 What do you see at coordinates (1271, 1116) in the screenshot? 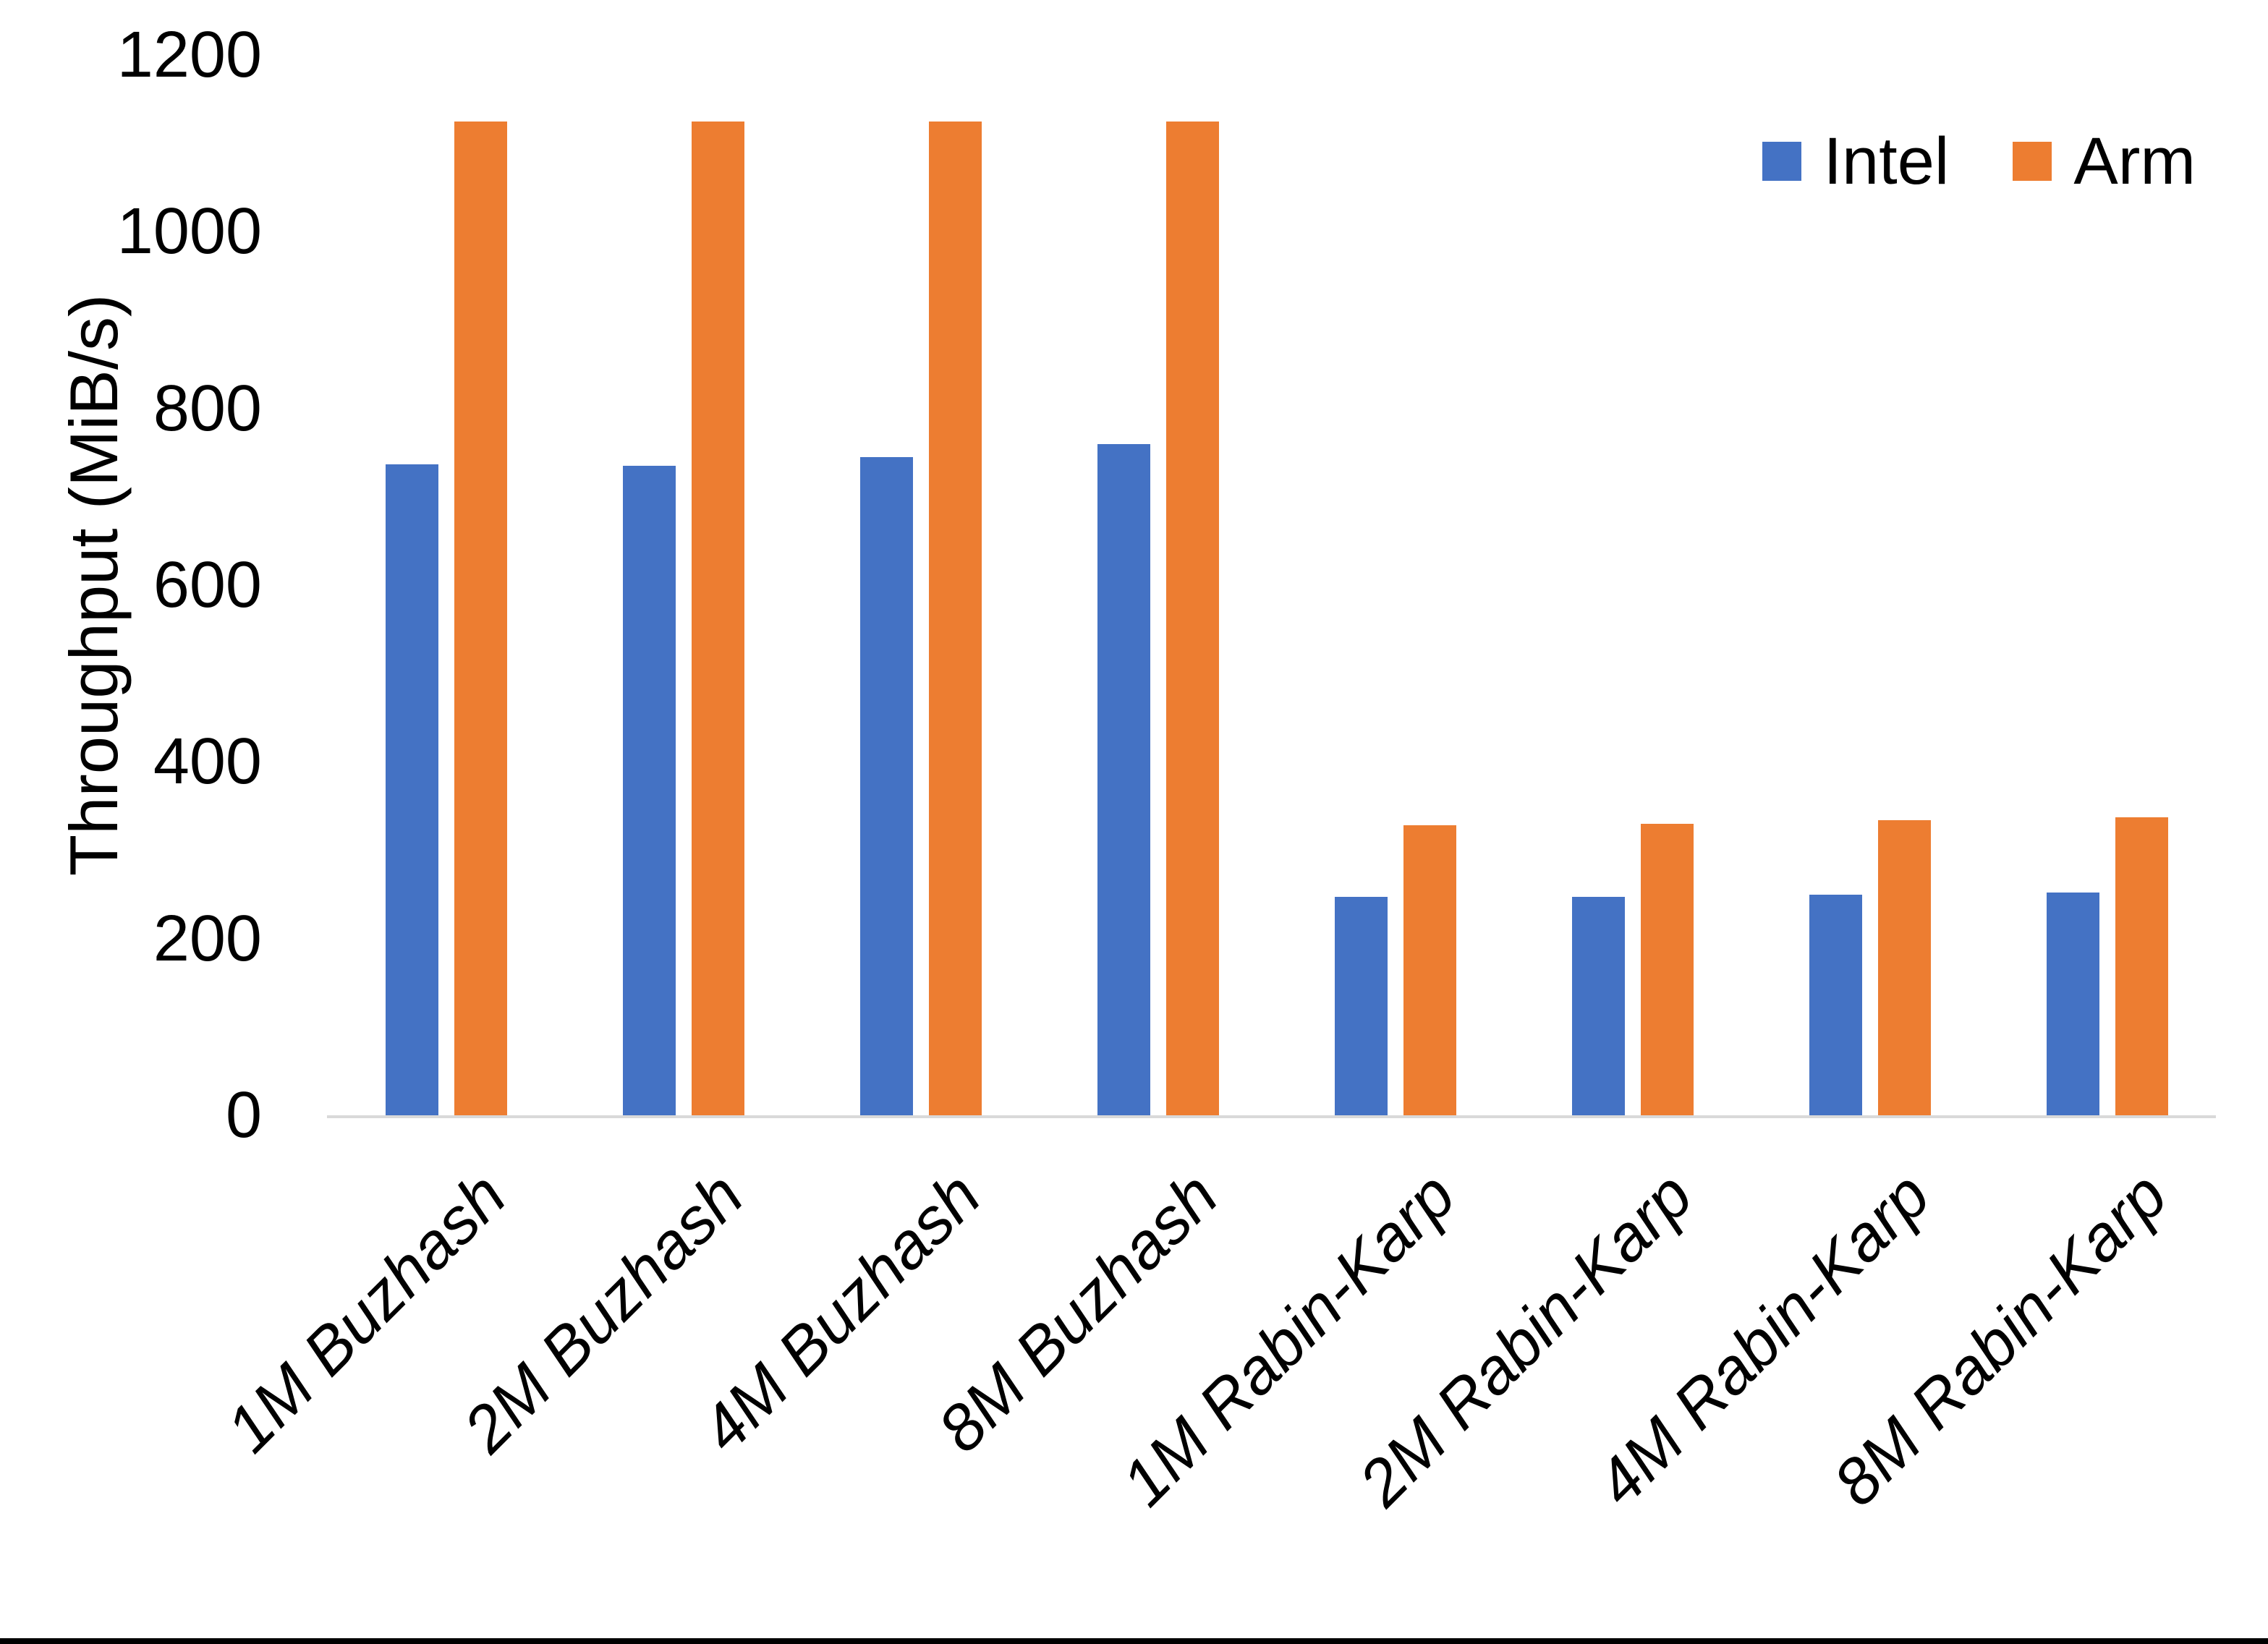
I see `x-axis-line` at bounding box center [1271, 1116].